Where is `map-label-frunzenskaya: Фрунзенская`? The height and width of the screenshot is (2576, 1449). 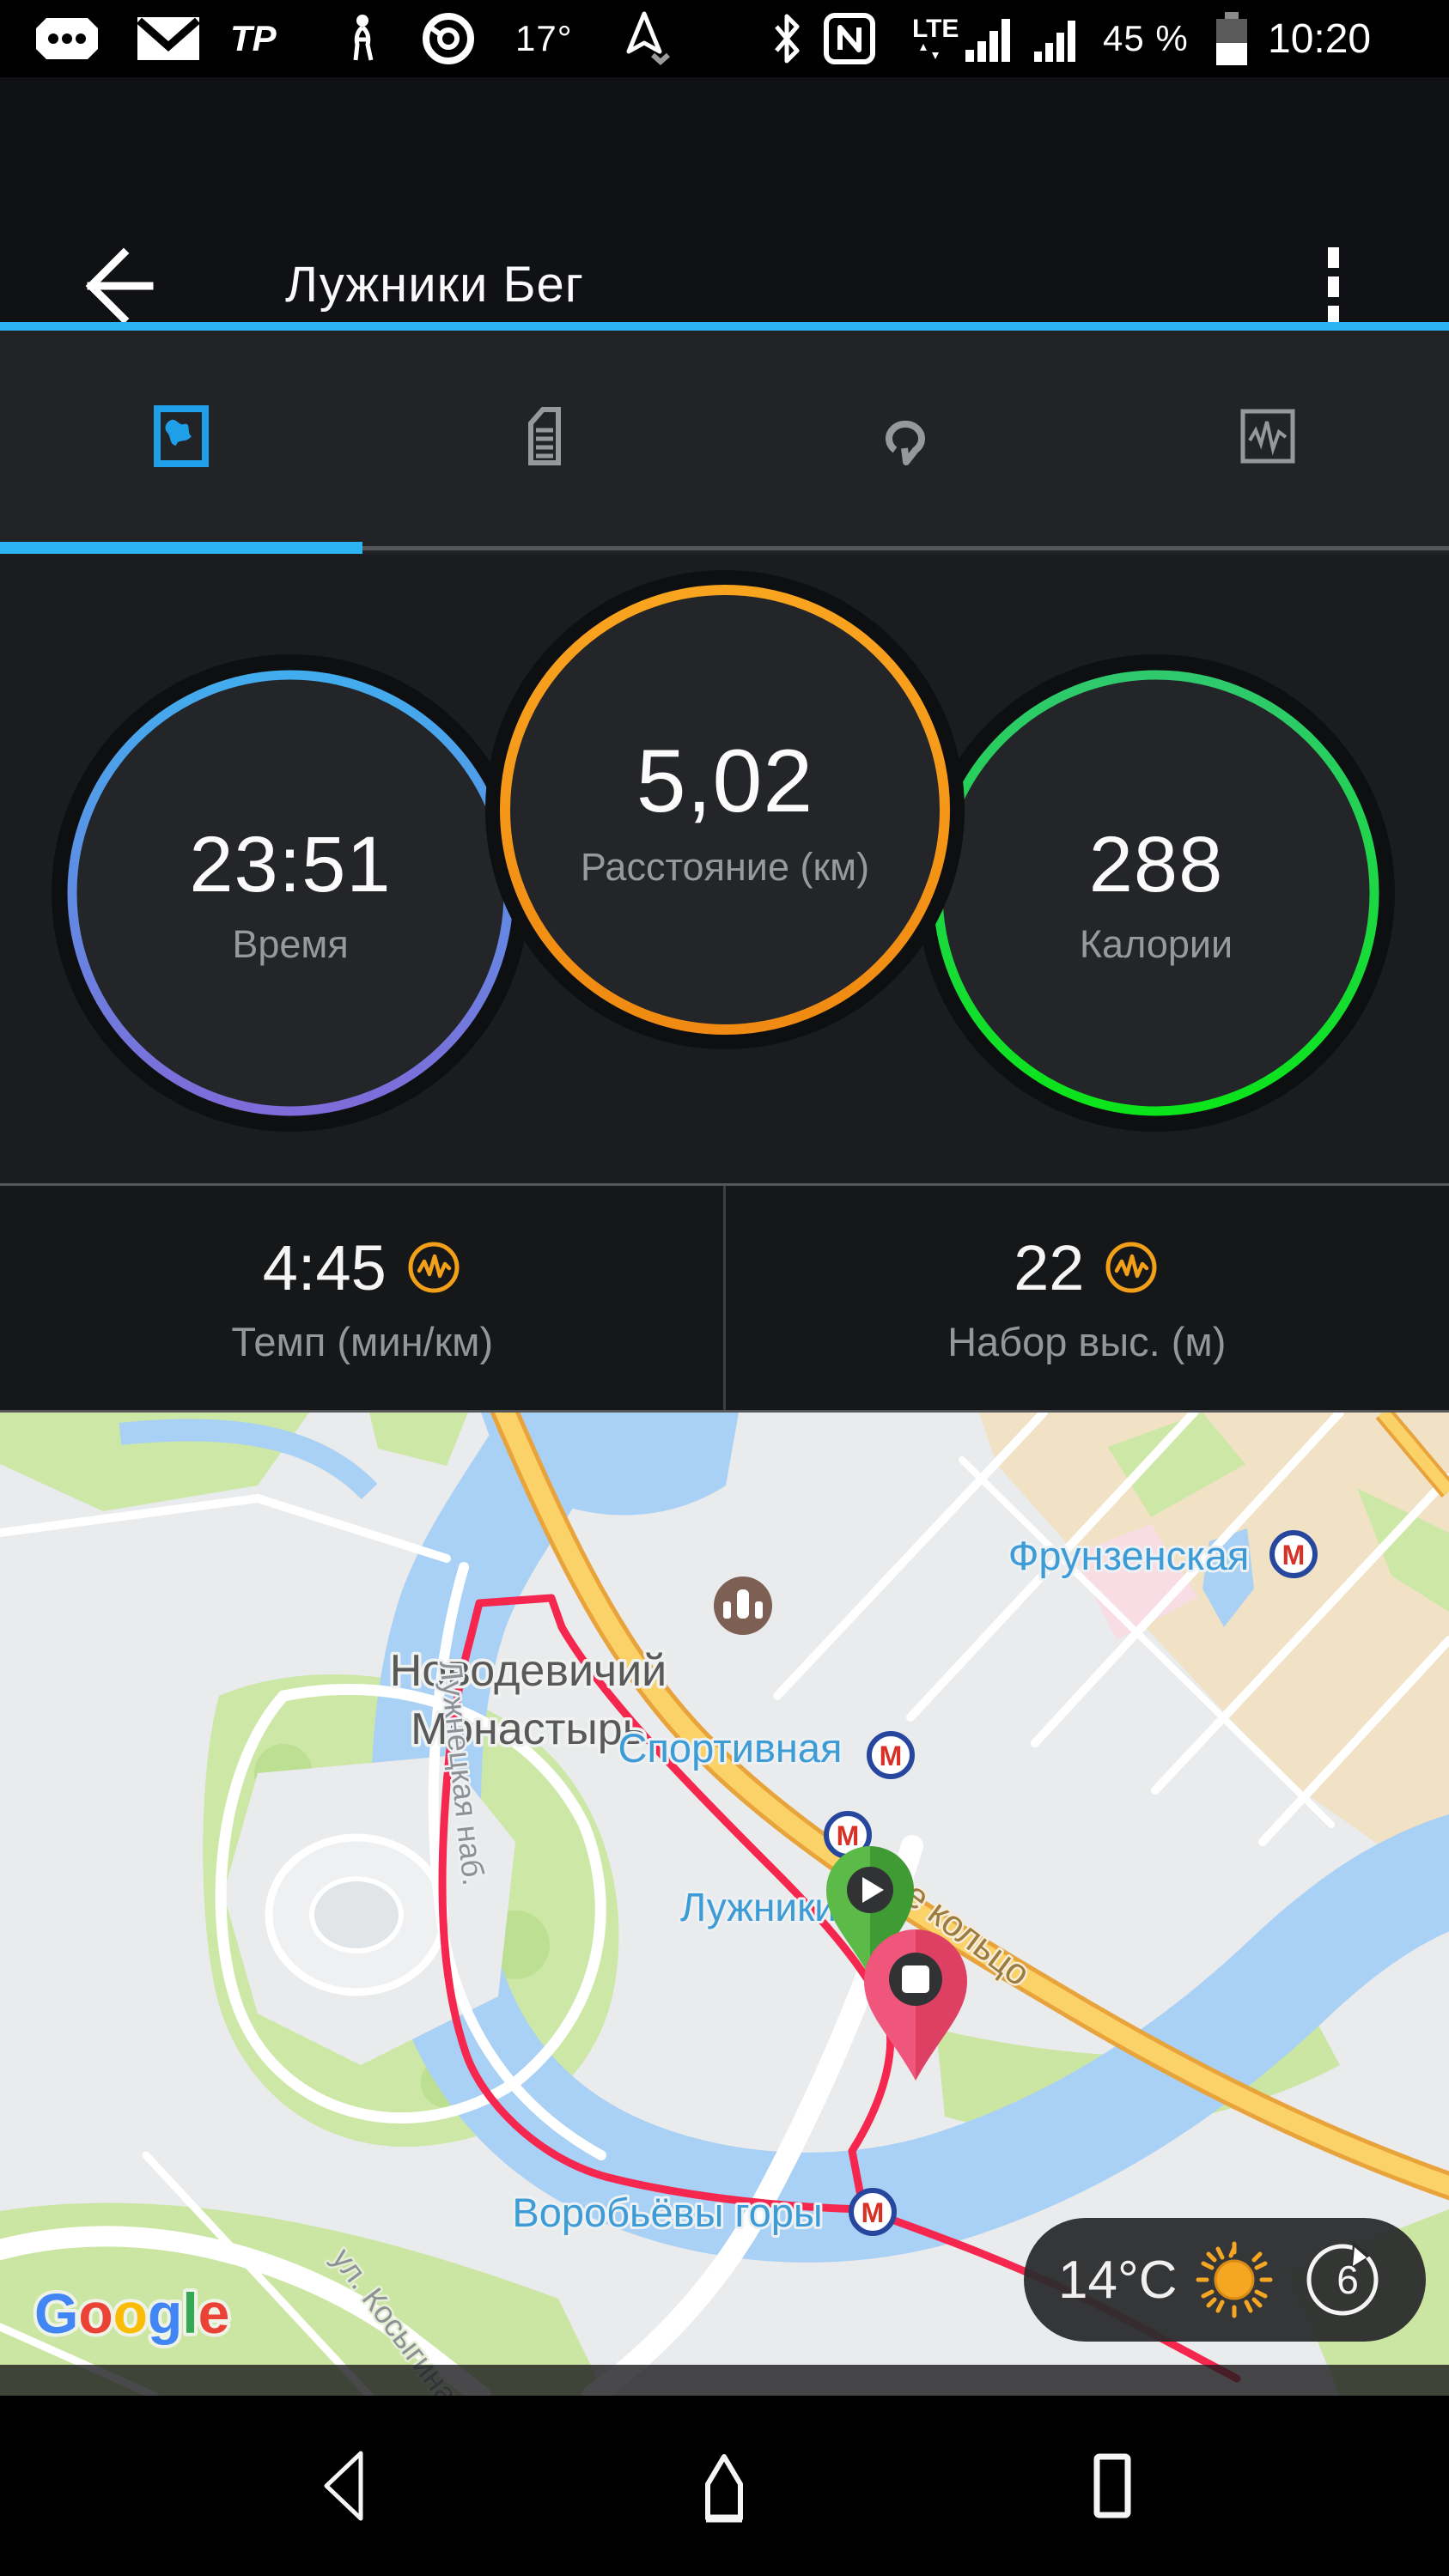 map-label-frunzenskaya: Фрунзенская is located at coordinates (1129, 1555).